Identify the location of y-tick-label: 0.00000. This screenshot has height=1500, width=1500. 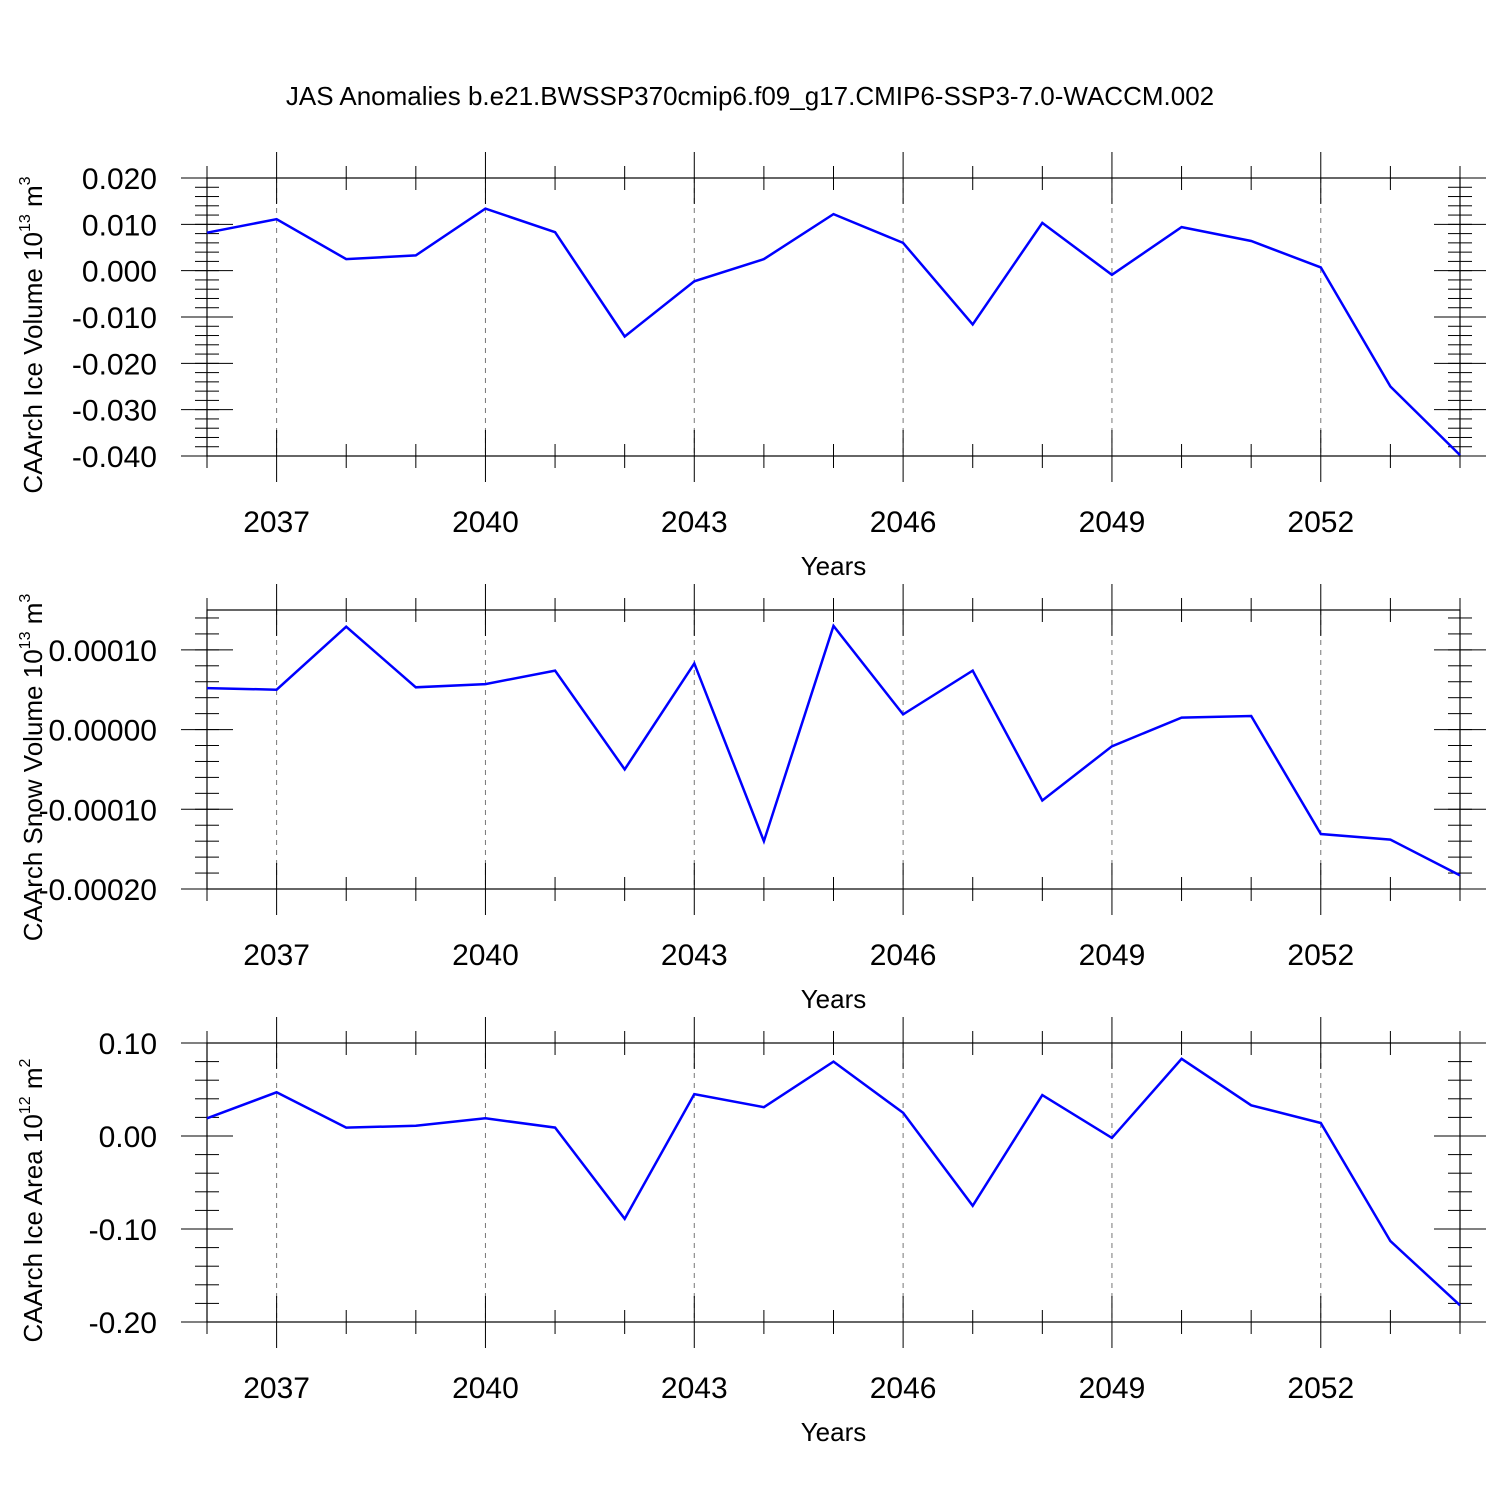
(103, 731).